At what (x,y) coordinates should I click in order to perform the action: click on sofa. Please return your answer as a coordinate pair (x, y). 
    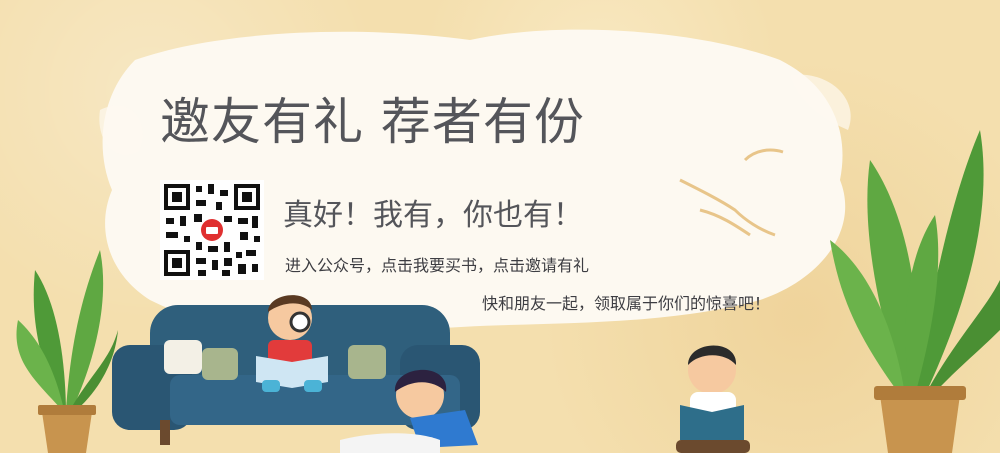
    Looking at the image, I should click on (296, 375).